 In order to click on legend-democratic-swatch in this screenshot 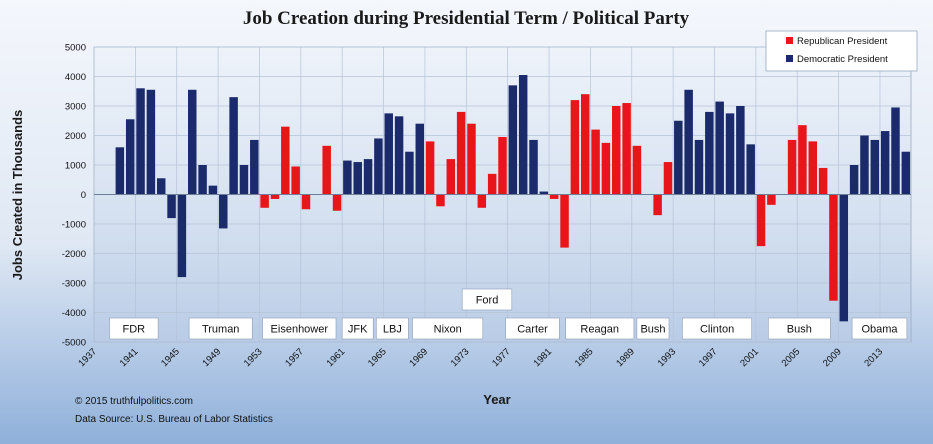, I will do `click(789, 58)`.